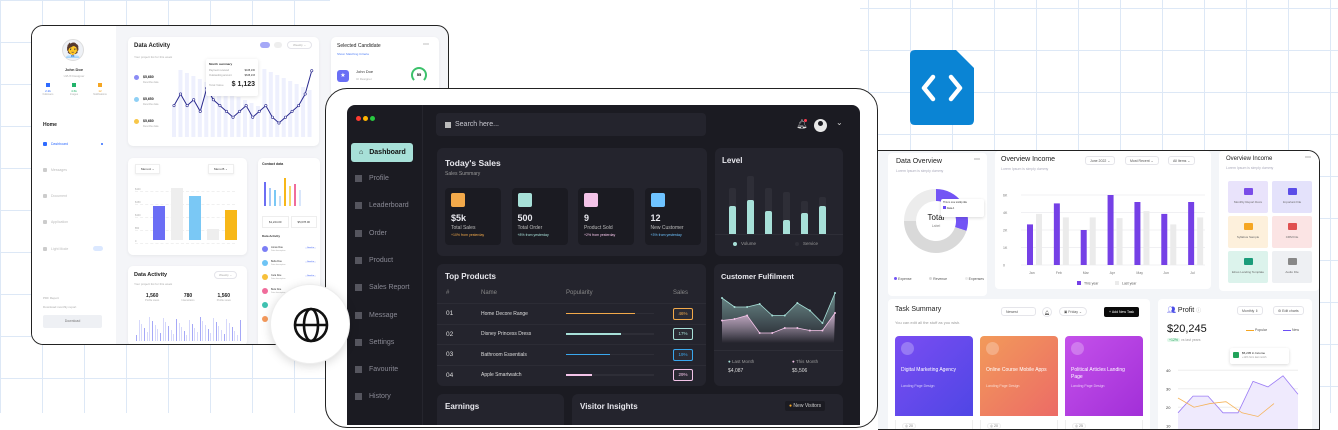 The height and width of the screenshot is (430, 1338). What do you see at coordinates (839, 122) in the screenshot?
I see `chevron-down-icon: ⌄` at bounding box center [839, 122].